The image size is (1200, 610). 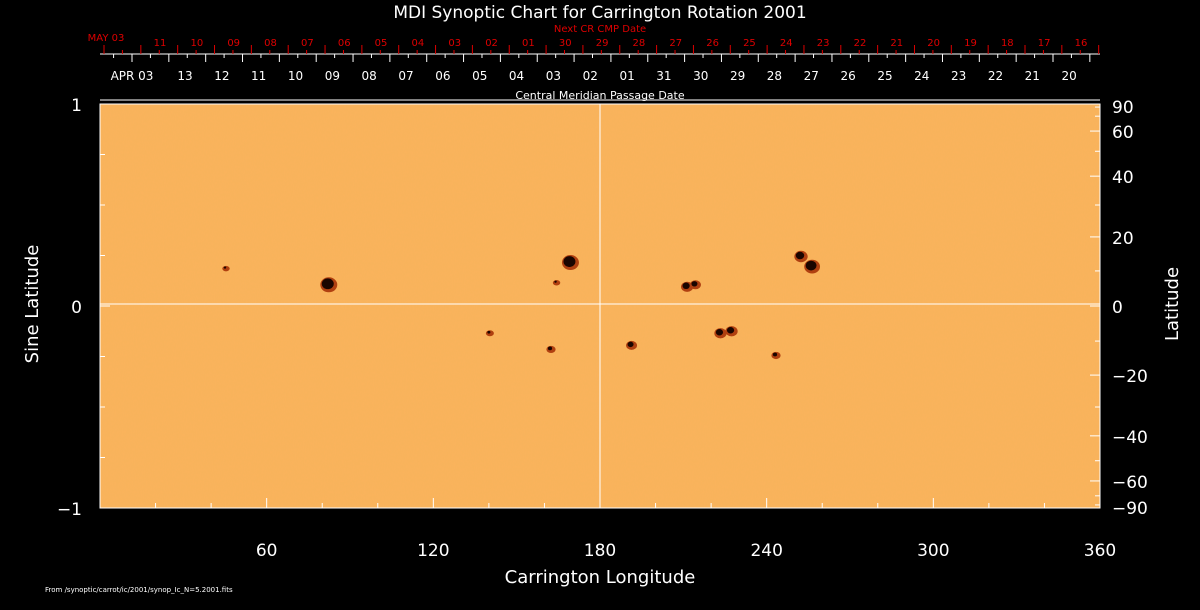 I want to click on next-cmp-date-label: 06, so click(x=344, y=43).